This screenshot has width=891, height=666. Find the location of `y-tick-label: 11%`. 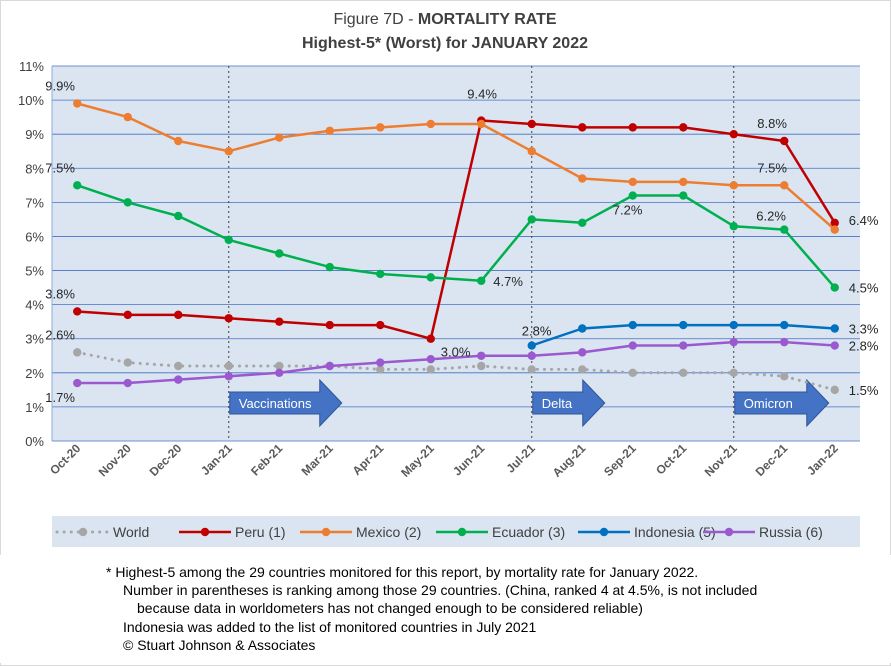

y-tick-label: 11% is located at coordinates (31, 66).